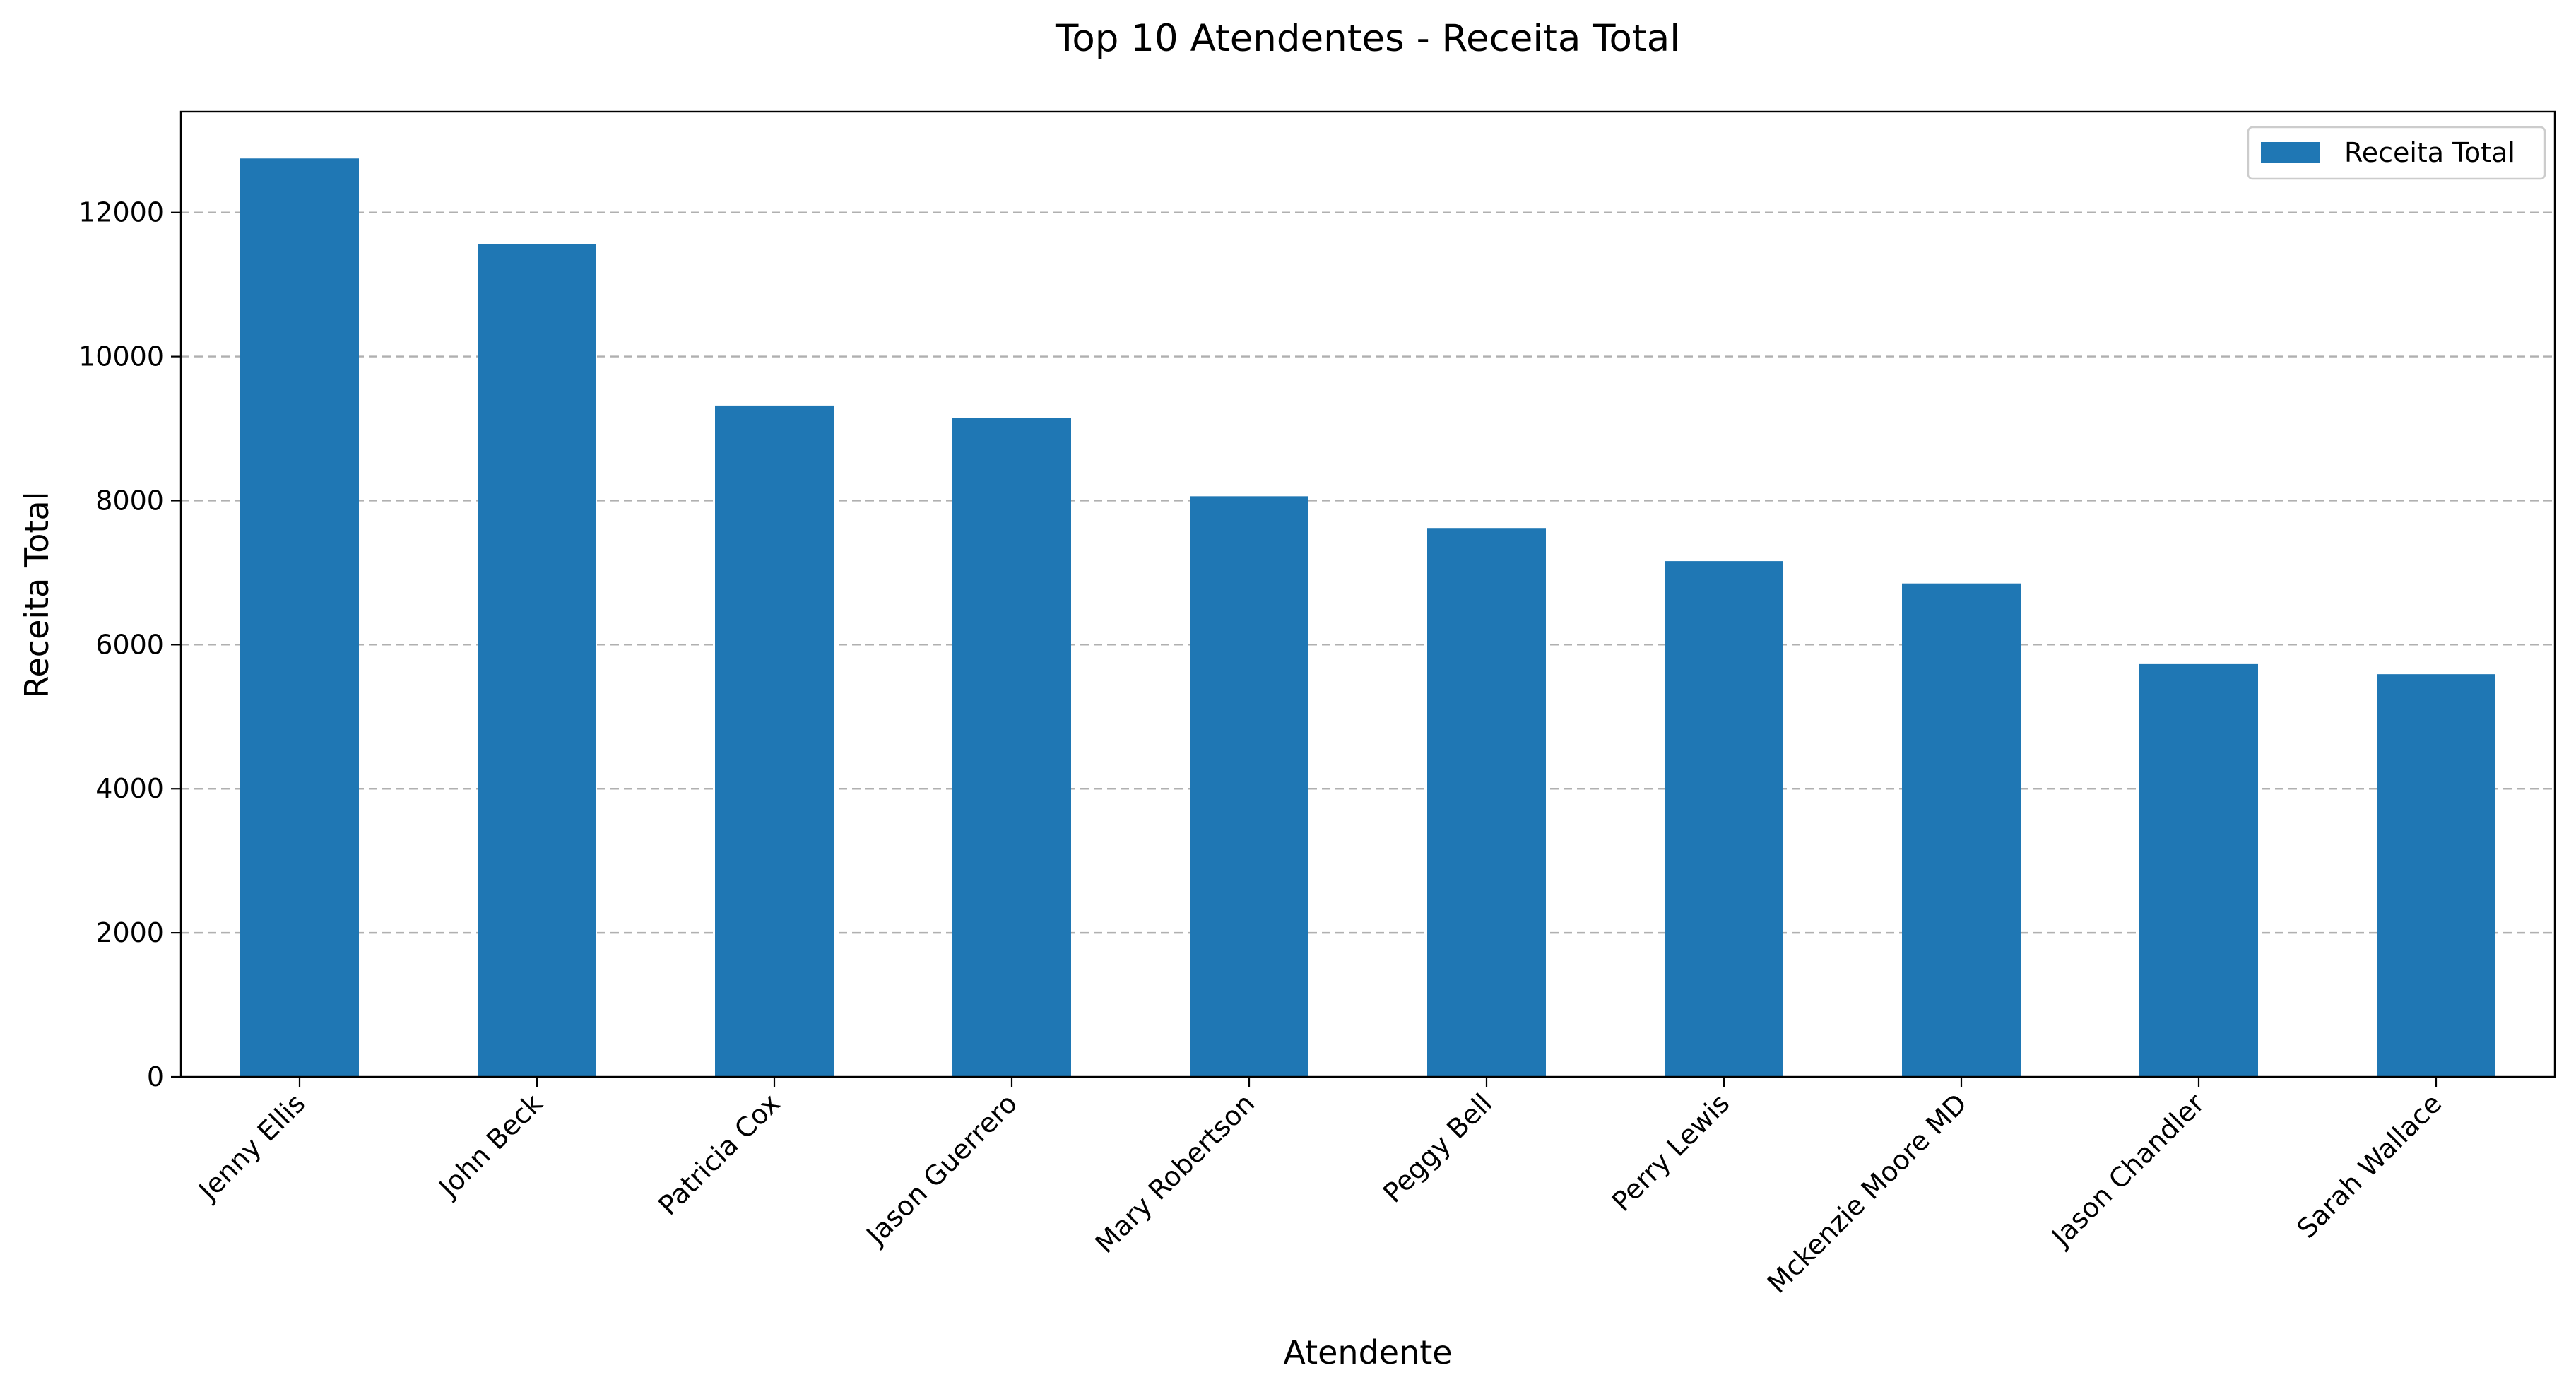 The image size is (2576, 1392). I want to click on y-axis-ticks: 0 2000 4000 6000 8000 10000 12000, so click(129, 644).